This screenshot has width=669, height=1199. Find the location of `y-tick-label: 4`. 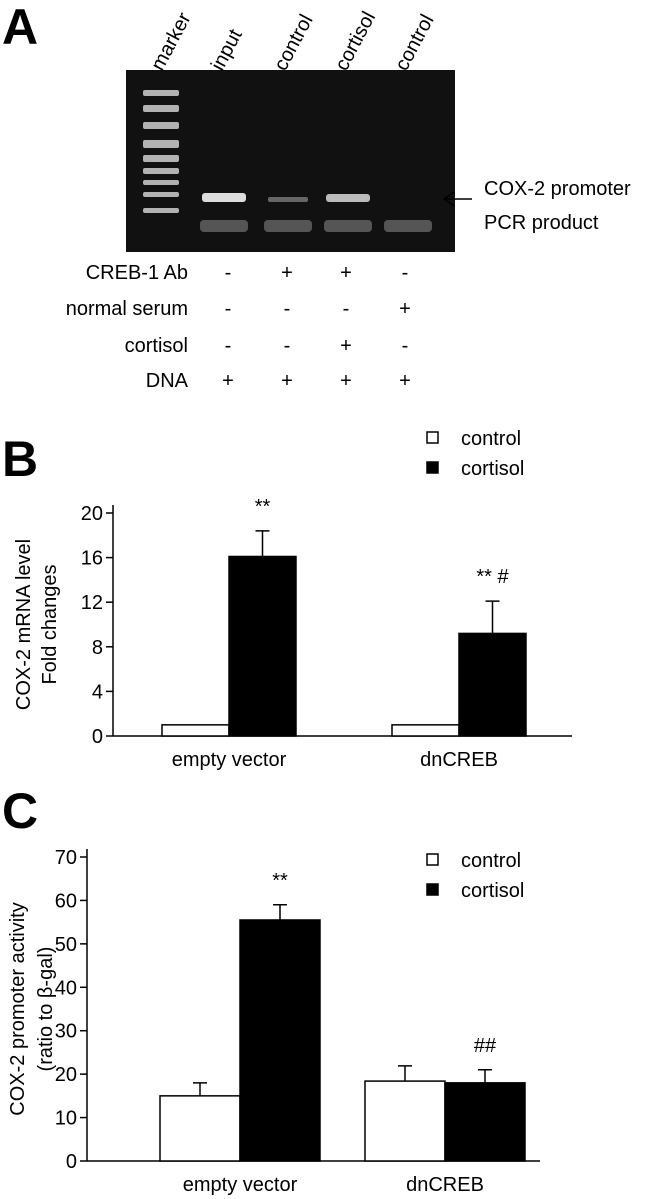

y-tick-label: 4 is located at coordinates (97, 692).